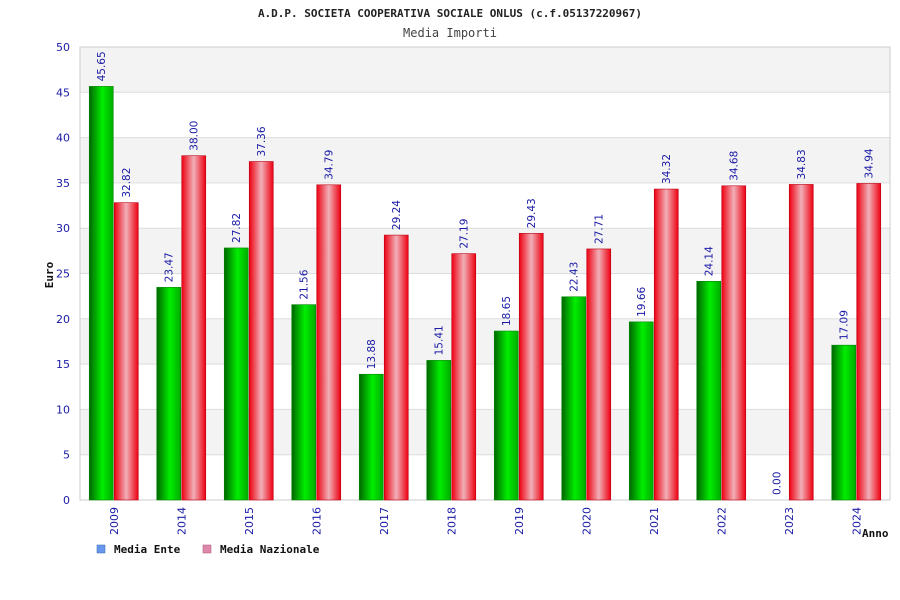  I want to click on x-tick-label-2017: 2017, so click(384, 521).